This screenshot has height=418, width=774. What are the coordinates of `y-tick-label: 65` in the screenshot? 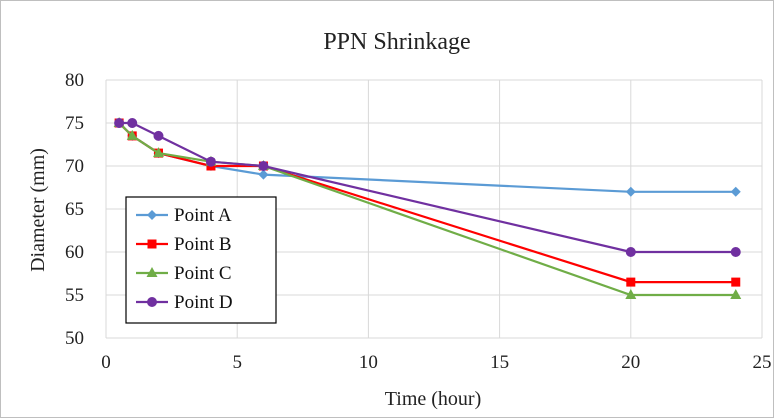 It's located at (74, 209).